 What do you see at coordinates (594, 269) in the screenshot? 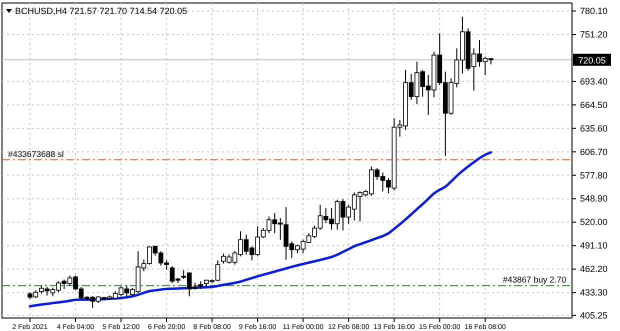
I see `y-tick-label: 462.20` at bounding box center [594, 269].